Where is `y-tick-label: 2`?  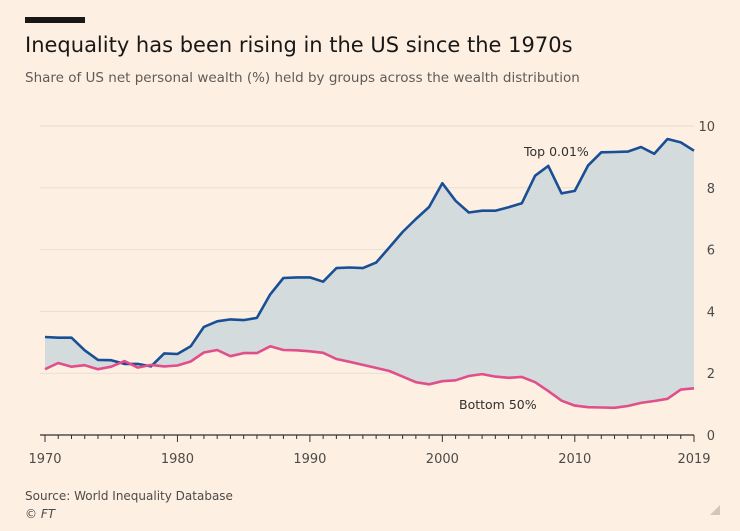
y-tick-label: 2 is located at coordinates (711, 374).